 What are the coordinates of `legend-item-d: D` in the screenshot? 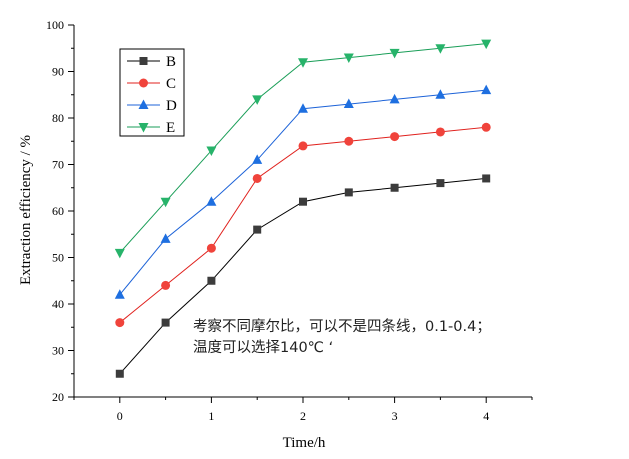 It's located at (152, 106).